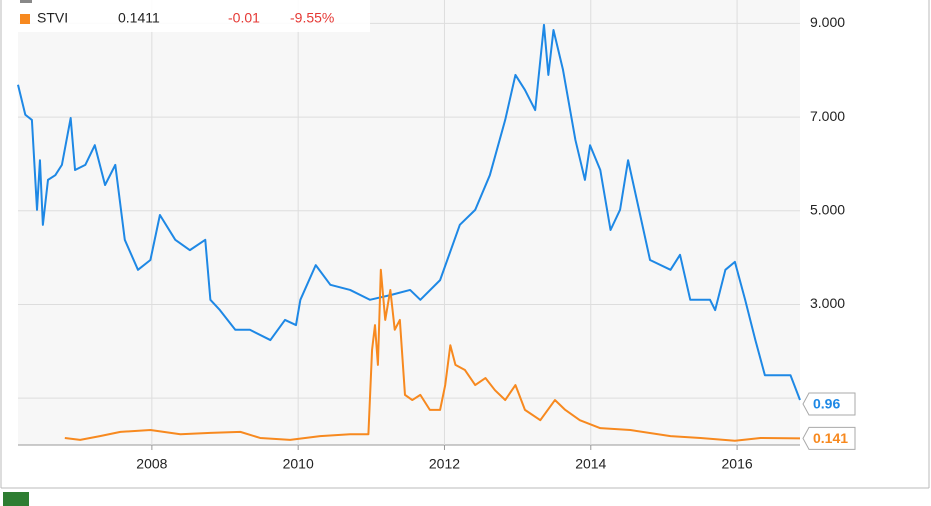 The width and height of the screenshot is (931, 506). What do you see at coordinates (139, 18) in the screenshot?
I see `legend-value: 0.1411` at bounding box center [139, 18].